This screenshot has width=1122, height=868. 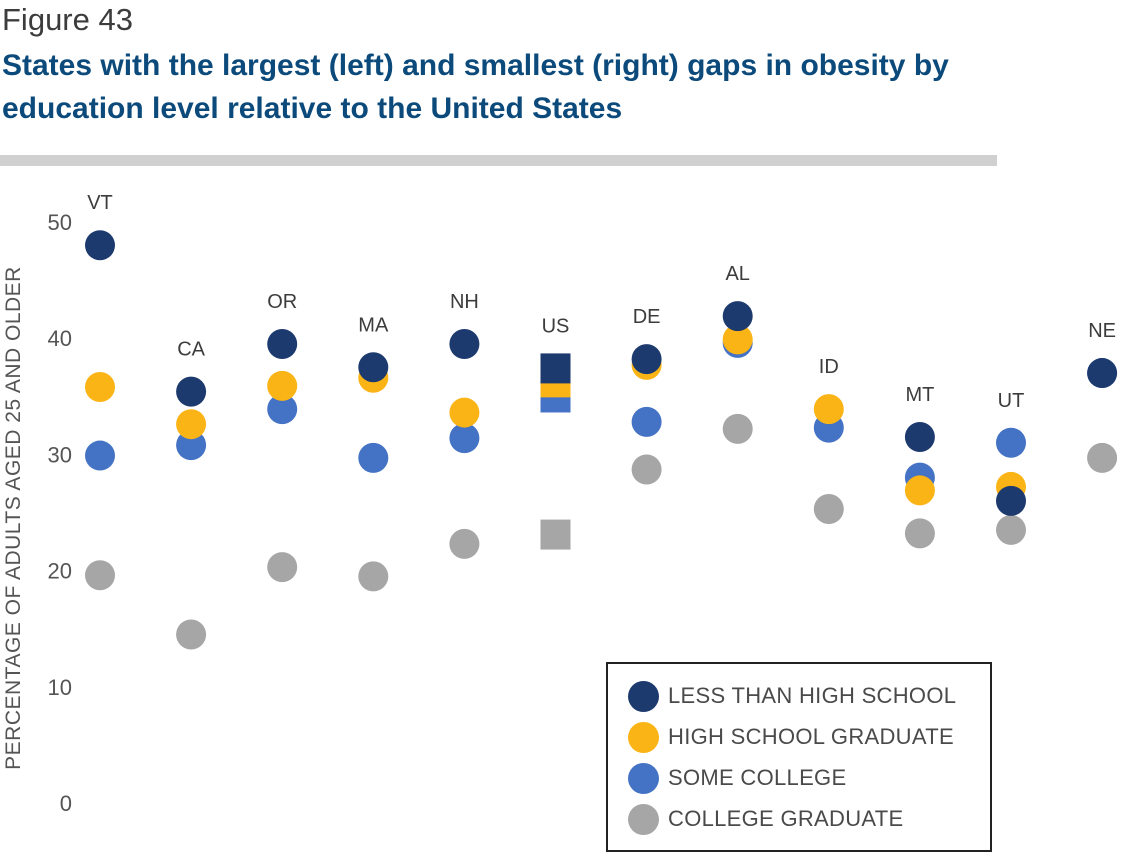 What do you see at coordinates (919, 395) in the screenshot?
I see `category-label: MT` at bounding box center [919, 395].